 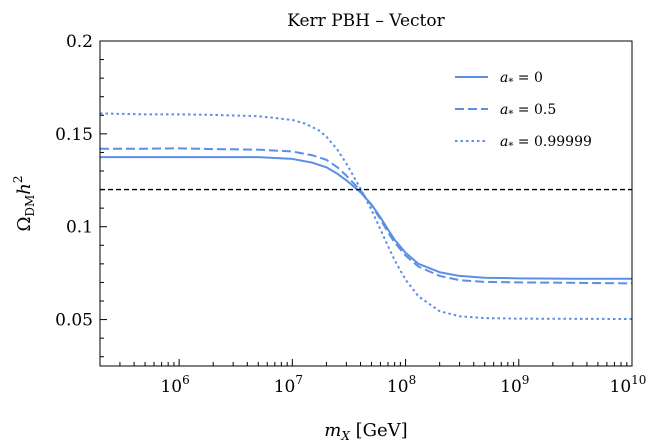 What do you see at coordinates (546, 143) in the screenshot?
I see `legend-label-3: a* = 0.99999` at bounding box center [546, 143].